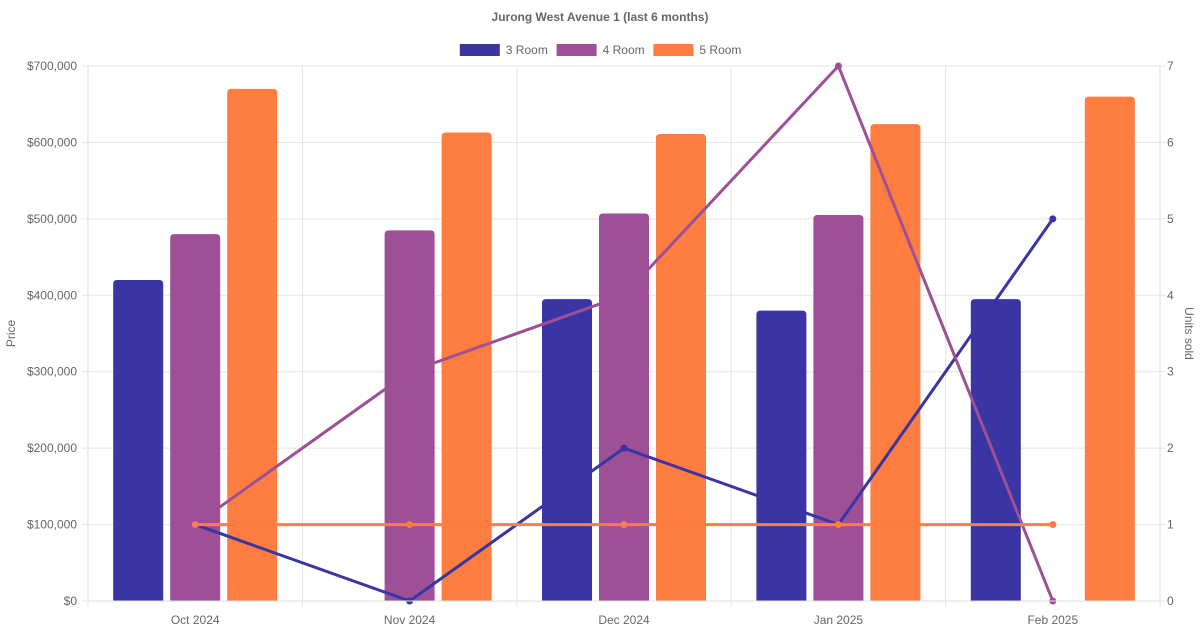  What do you see at coordinates (1170, 219) in the screenshot?
I see `y2-tick-label: 5` at bounding box center [1170, 219].